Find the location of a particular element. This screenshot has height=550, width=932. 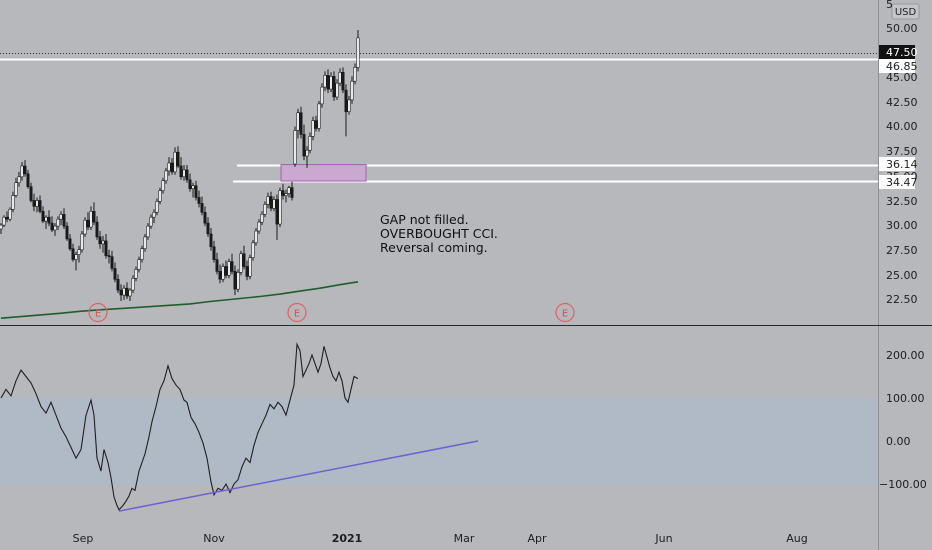

y-tick-label: 30.00 is located at coordinates (902, 225).